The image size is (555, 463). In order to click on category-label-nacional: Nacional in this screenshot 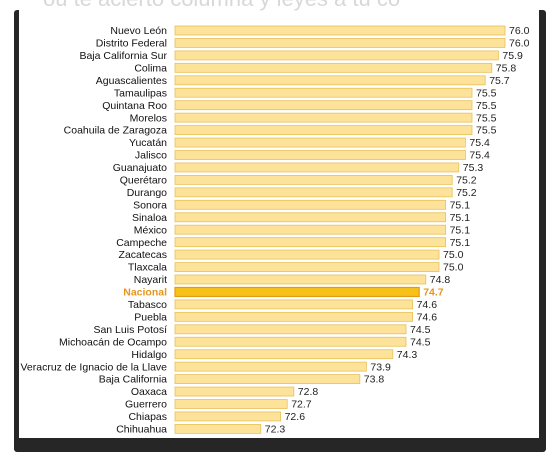, I will do `click(145, 293)`.